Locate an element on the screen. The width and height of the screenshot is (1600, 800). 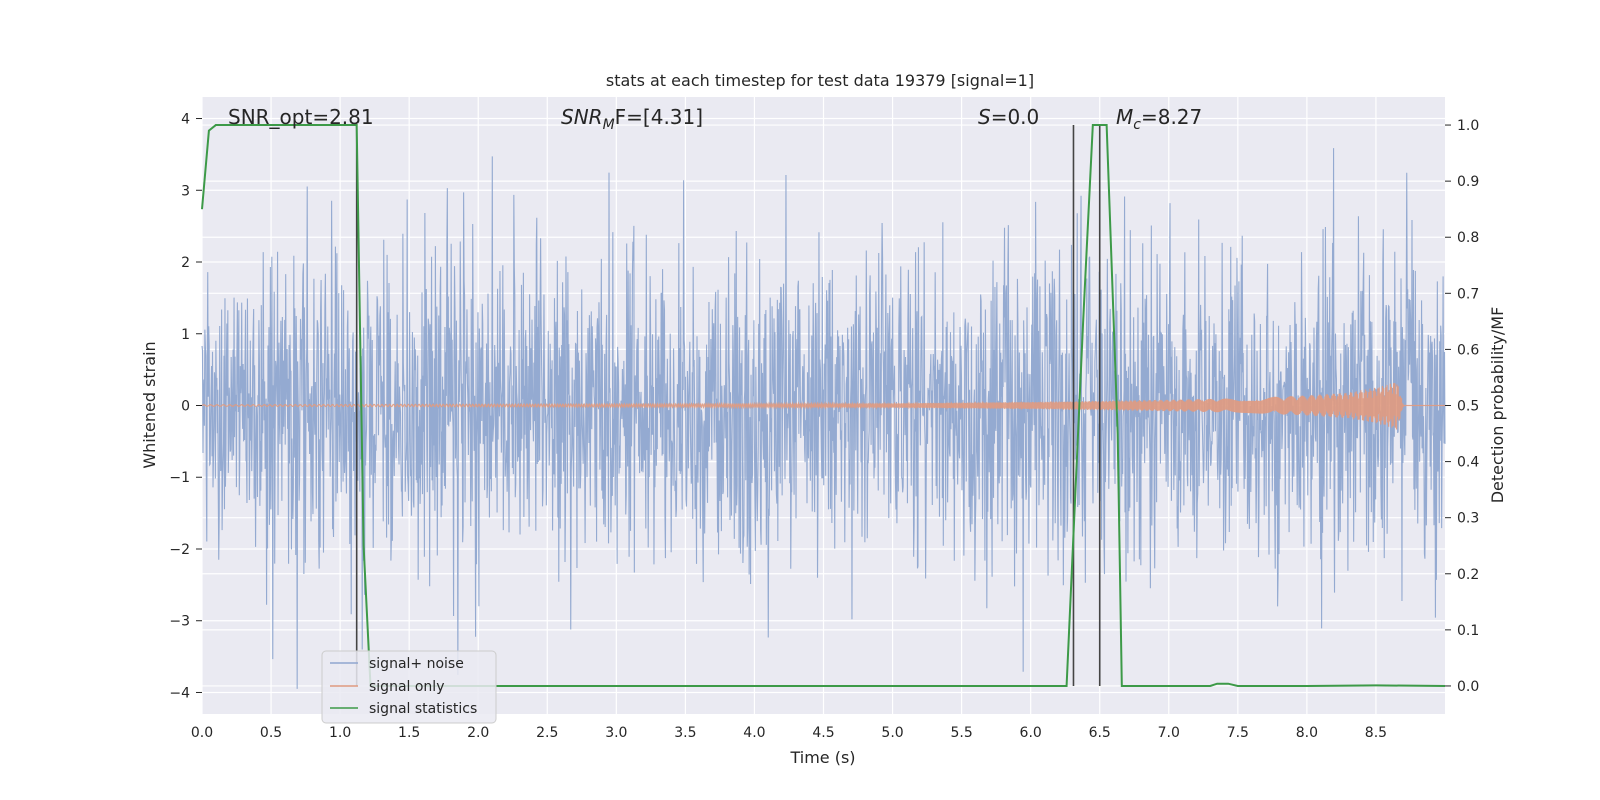
y-left-tick-label-8: −4 is located at coordinates (179, 693).